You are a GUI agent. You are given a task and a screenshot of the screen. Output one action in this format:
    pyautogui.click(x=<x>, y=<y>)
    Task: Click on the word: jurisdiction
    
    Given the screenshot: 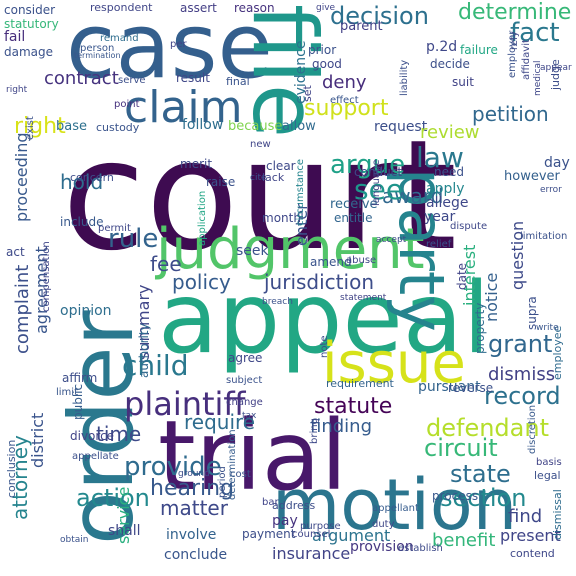 What is the action you would take?
    pyautogui.click(x=319, y=282)
    